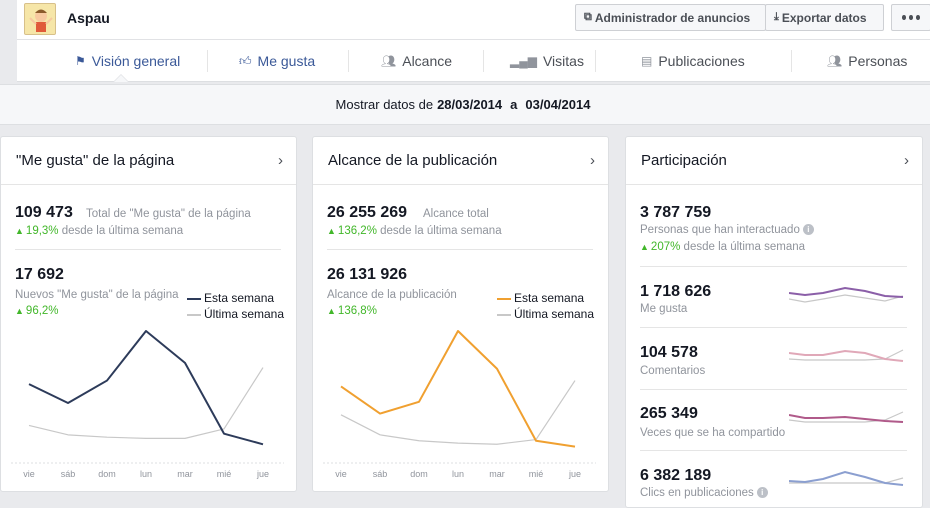 The height and width of the screenshot is (508, 930). Describe the element at coordinates (470, 104) in the screenshot. I see `date-range-start: 28/03/2014` at that location.